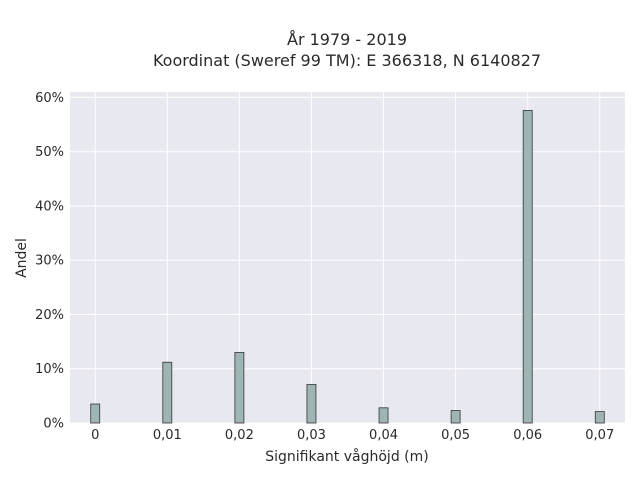 The height and width of the screenshot is (480, 640). Describe the element at coordinates (599, 435) in the screenshot. I see `x-tick-label-7: 0,07` at that location.